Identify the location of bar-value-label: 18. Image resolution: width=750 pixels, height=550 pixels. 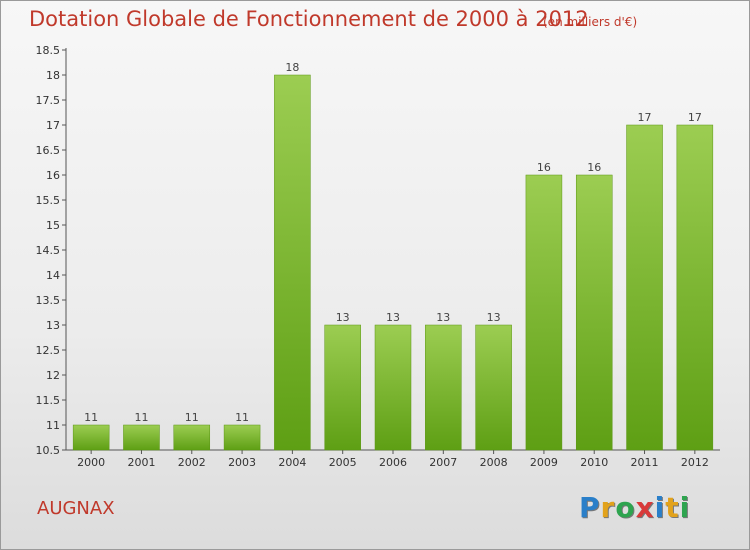
(292, 67).